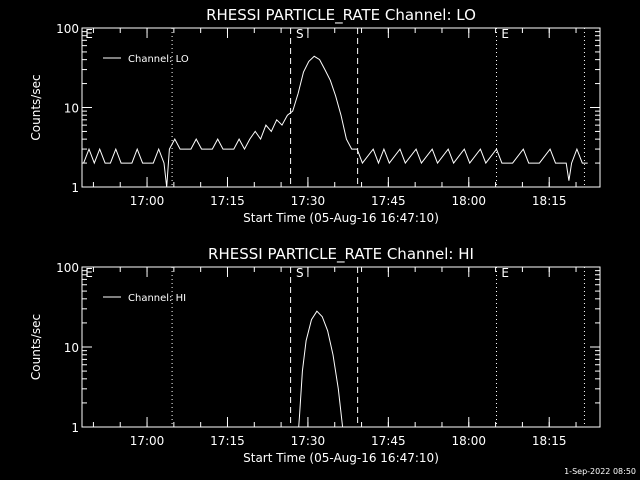 This screenshot has height=480, width=640. I want to click on chart-title: RHESSI PARTICLE_RATE Channel: HI, so click(341, 254).